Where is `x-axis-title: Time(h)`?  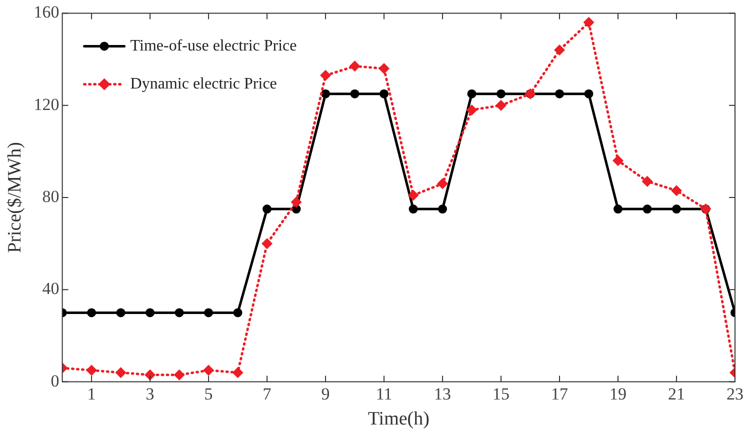 x-axis-title: Time(h) is located at coordinates (399, 419).